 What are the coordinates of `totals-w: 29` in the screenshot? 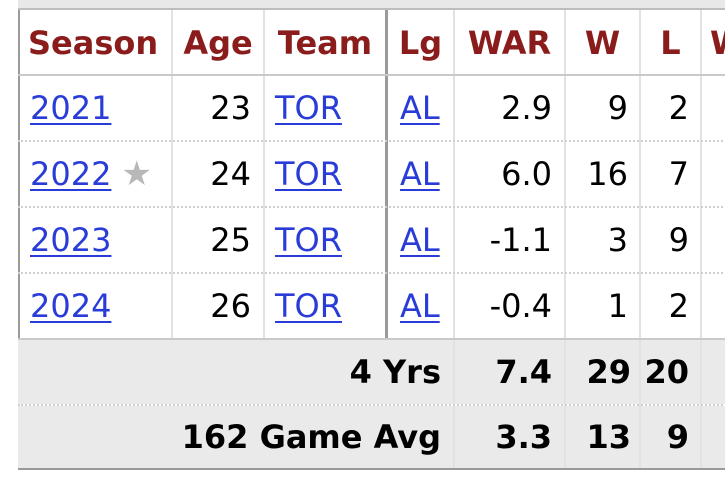 It's located at (608, 372).